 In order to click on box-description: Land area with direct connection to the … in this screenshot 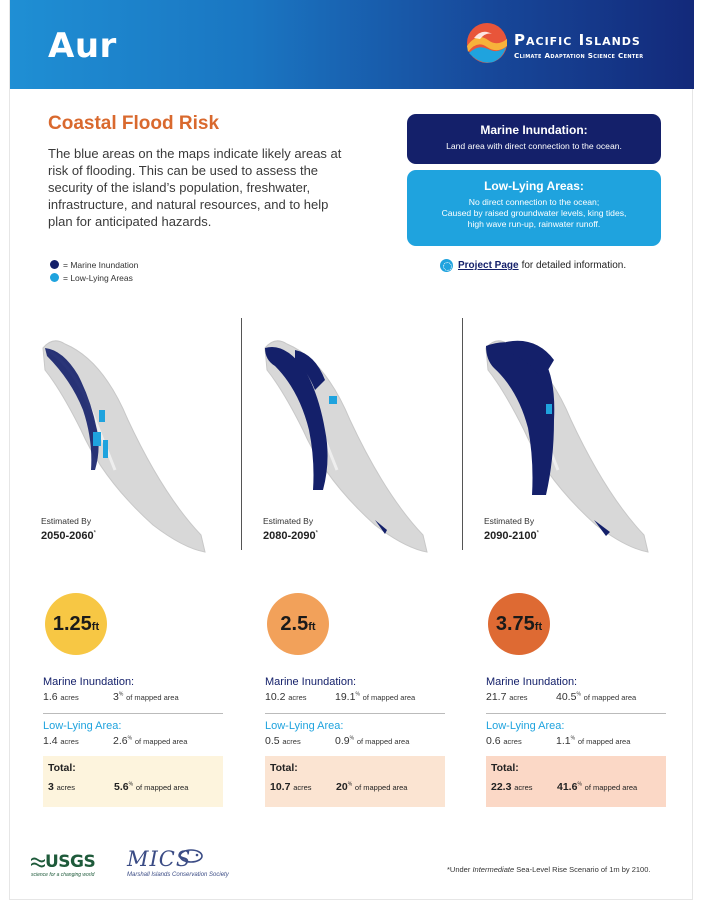, I will do `click(534, 146)`.